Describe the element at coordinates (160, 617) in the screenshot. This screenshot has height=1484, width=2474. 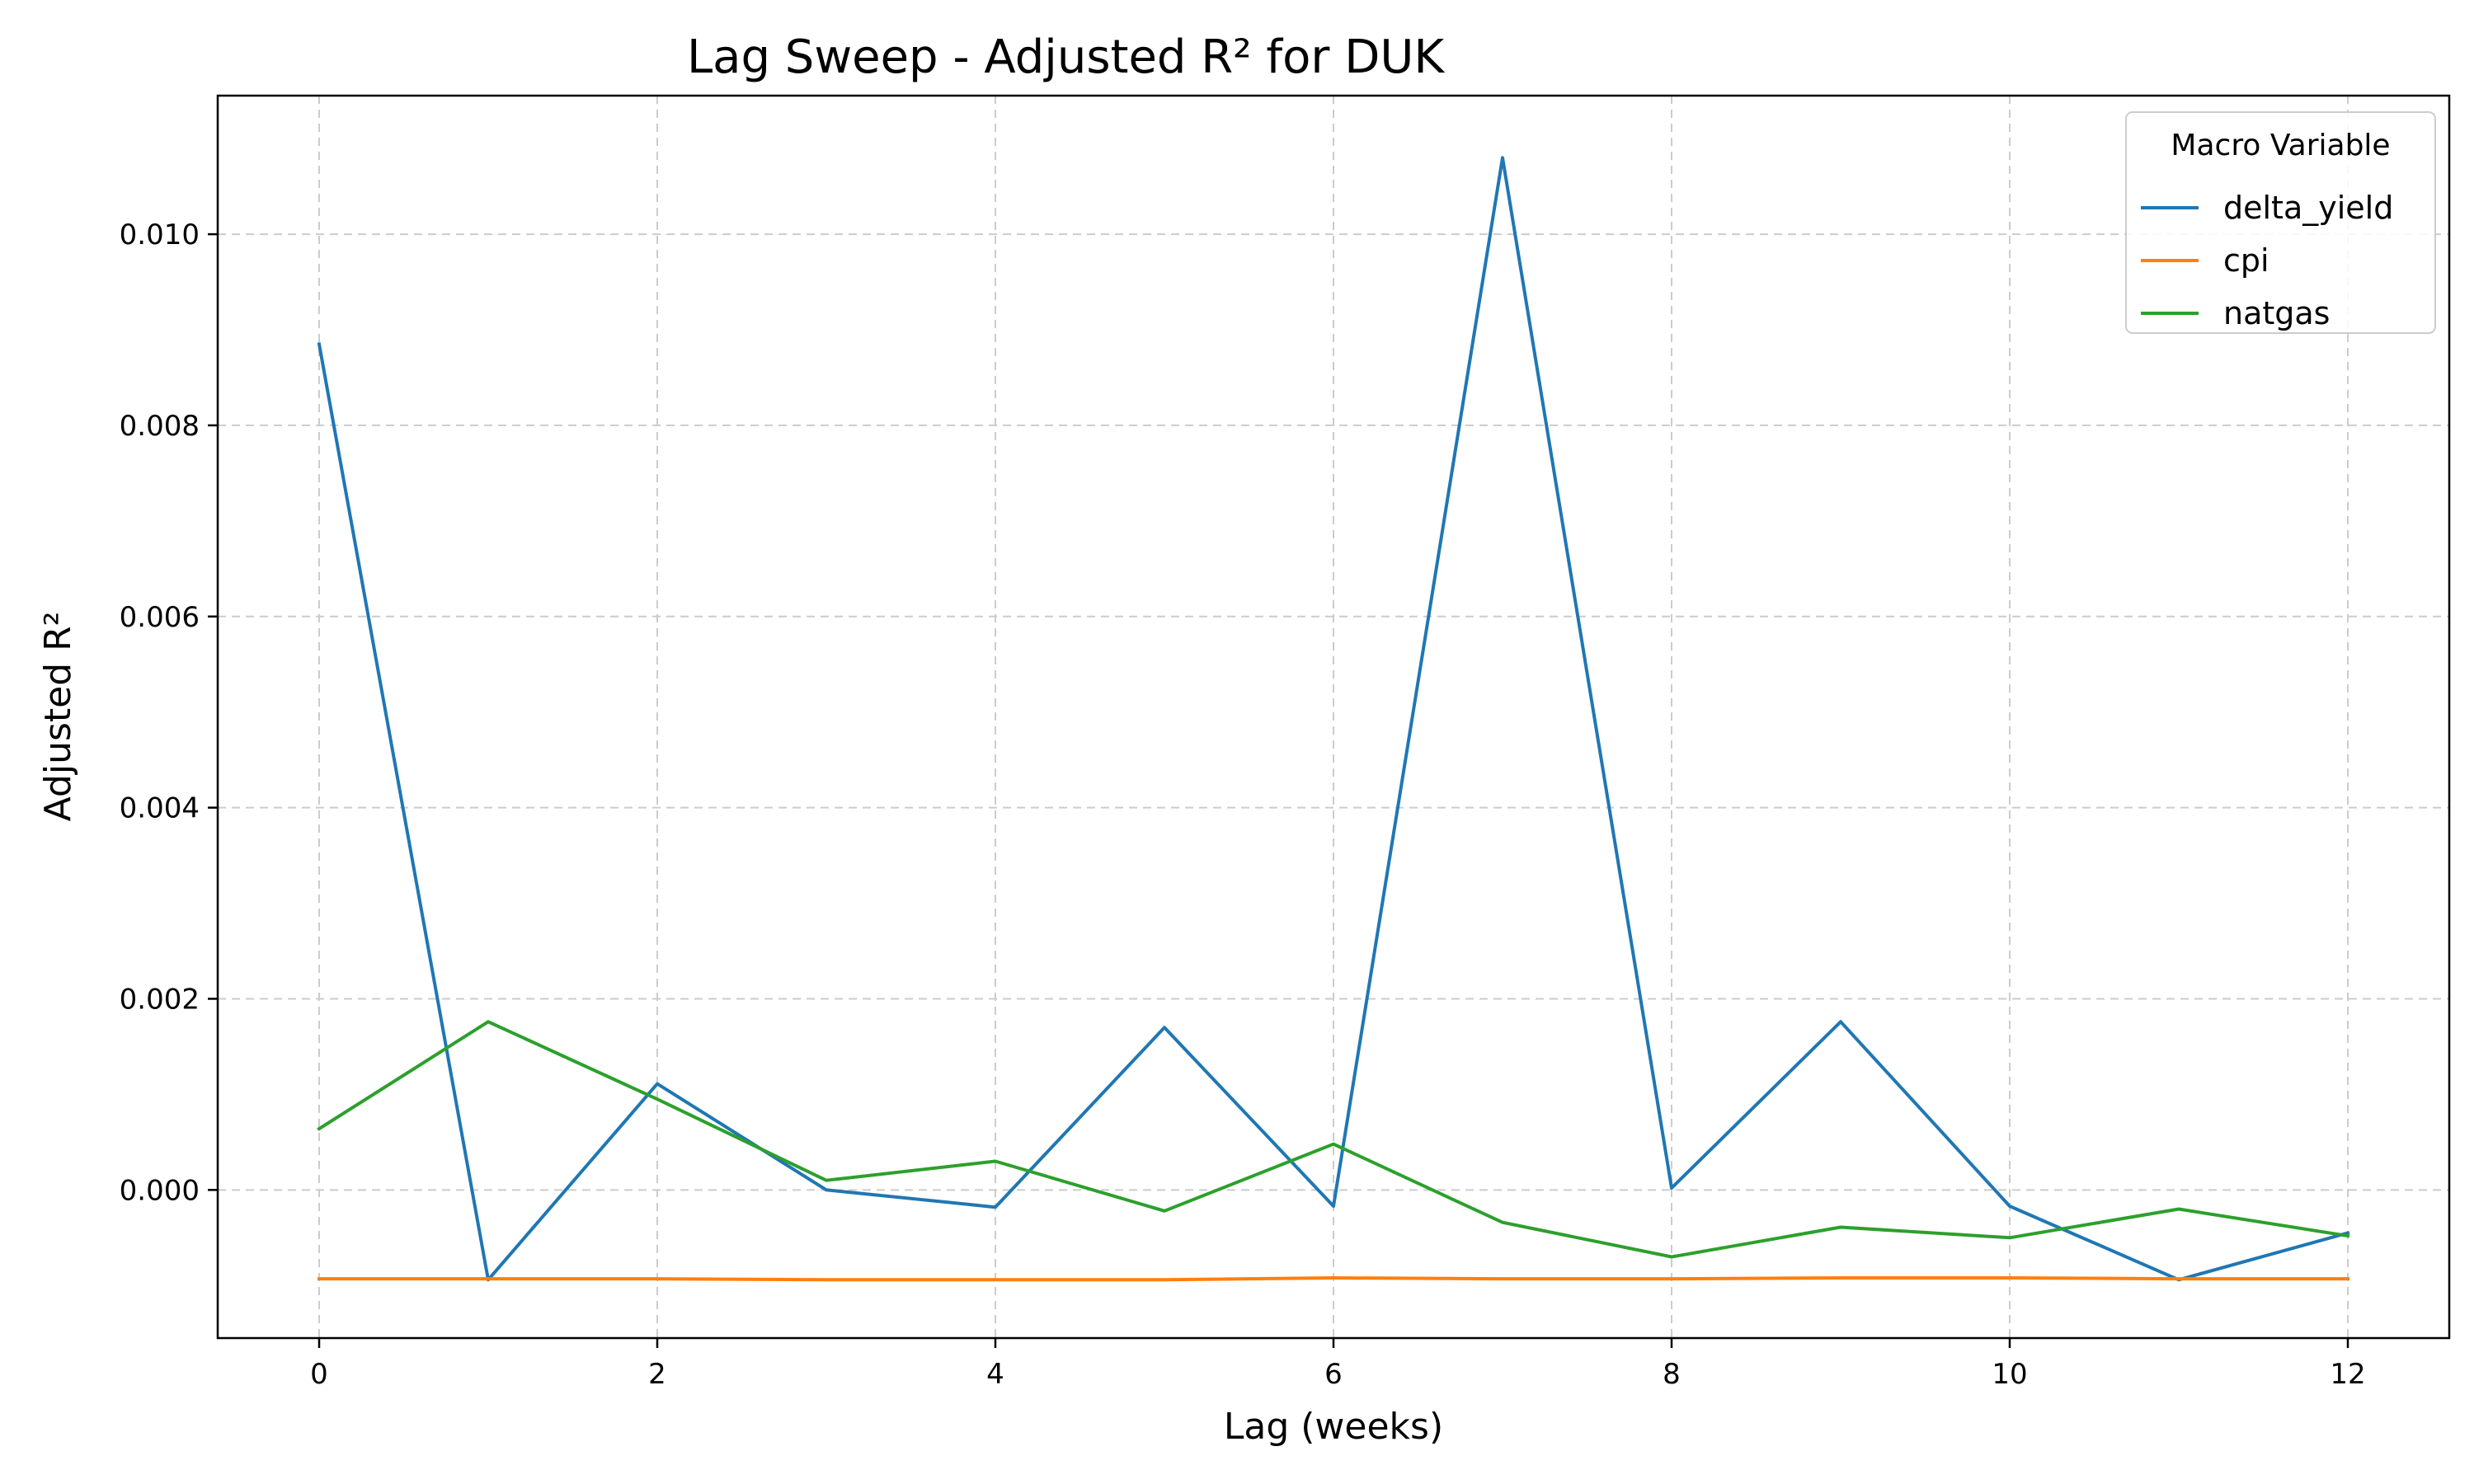
I see `y-tick-label: 0.006` at that location.